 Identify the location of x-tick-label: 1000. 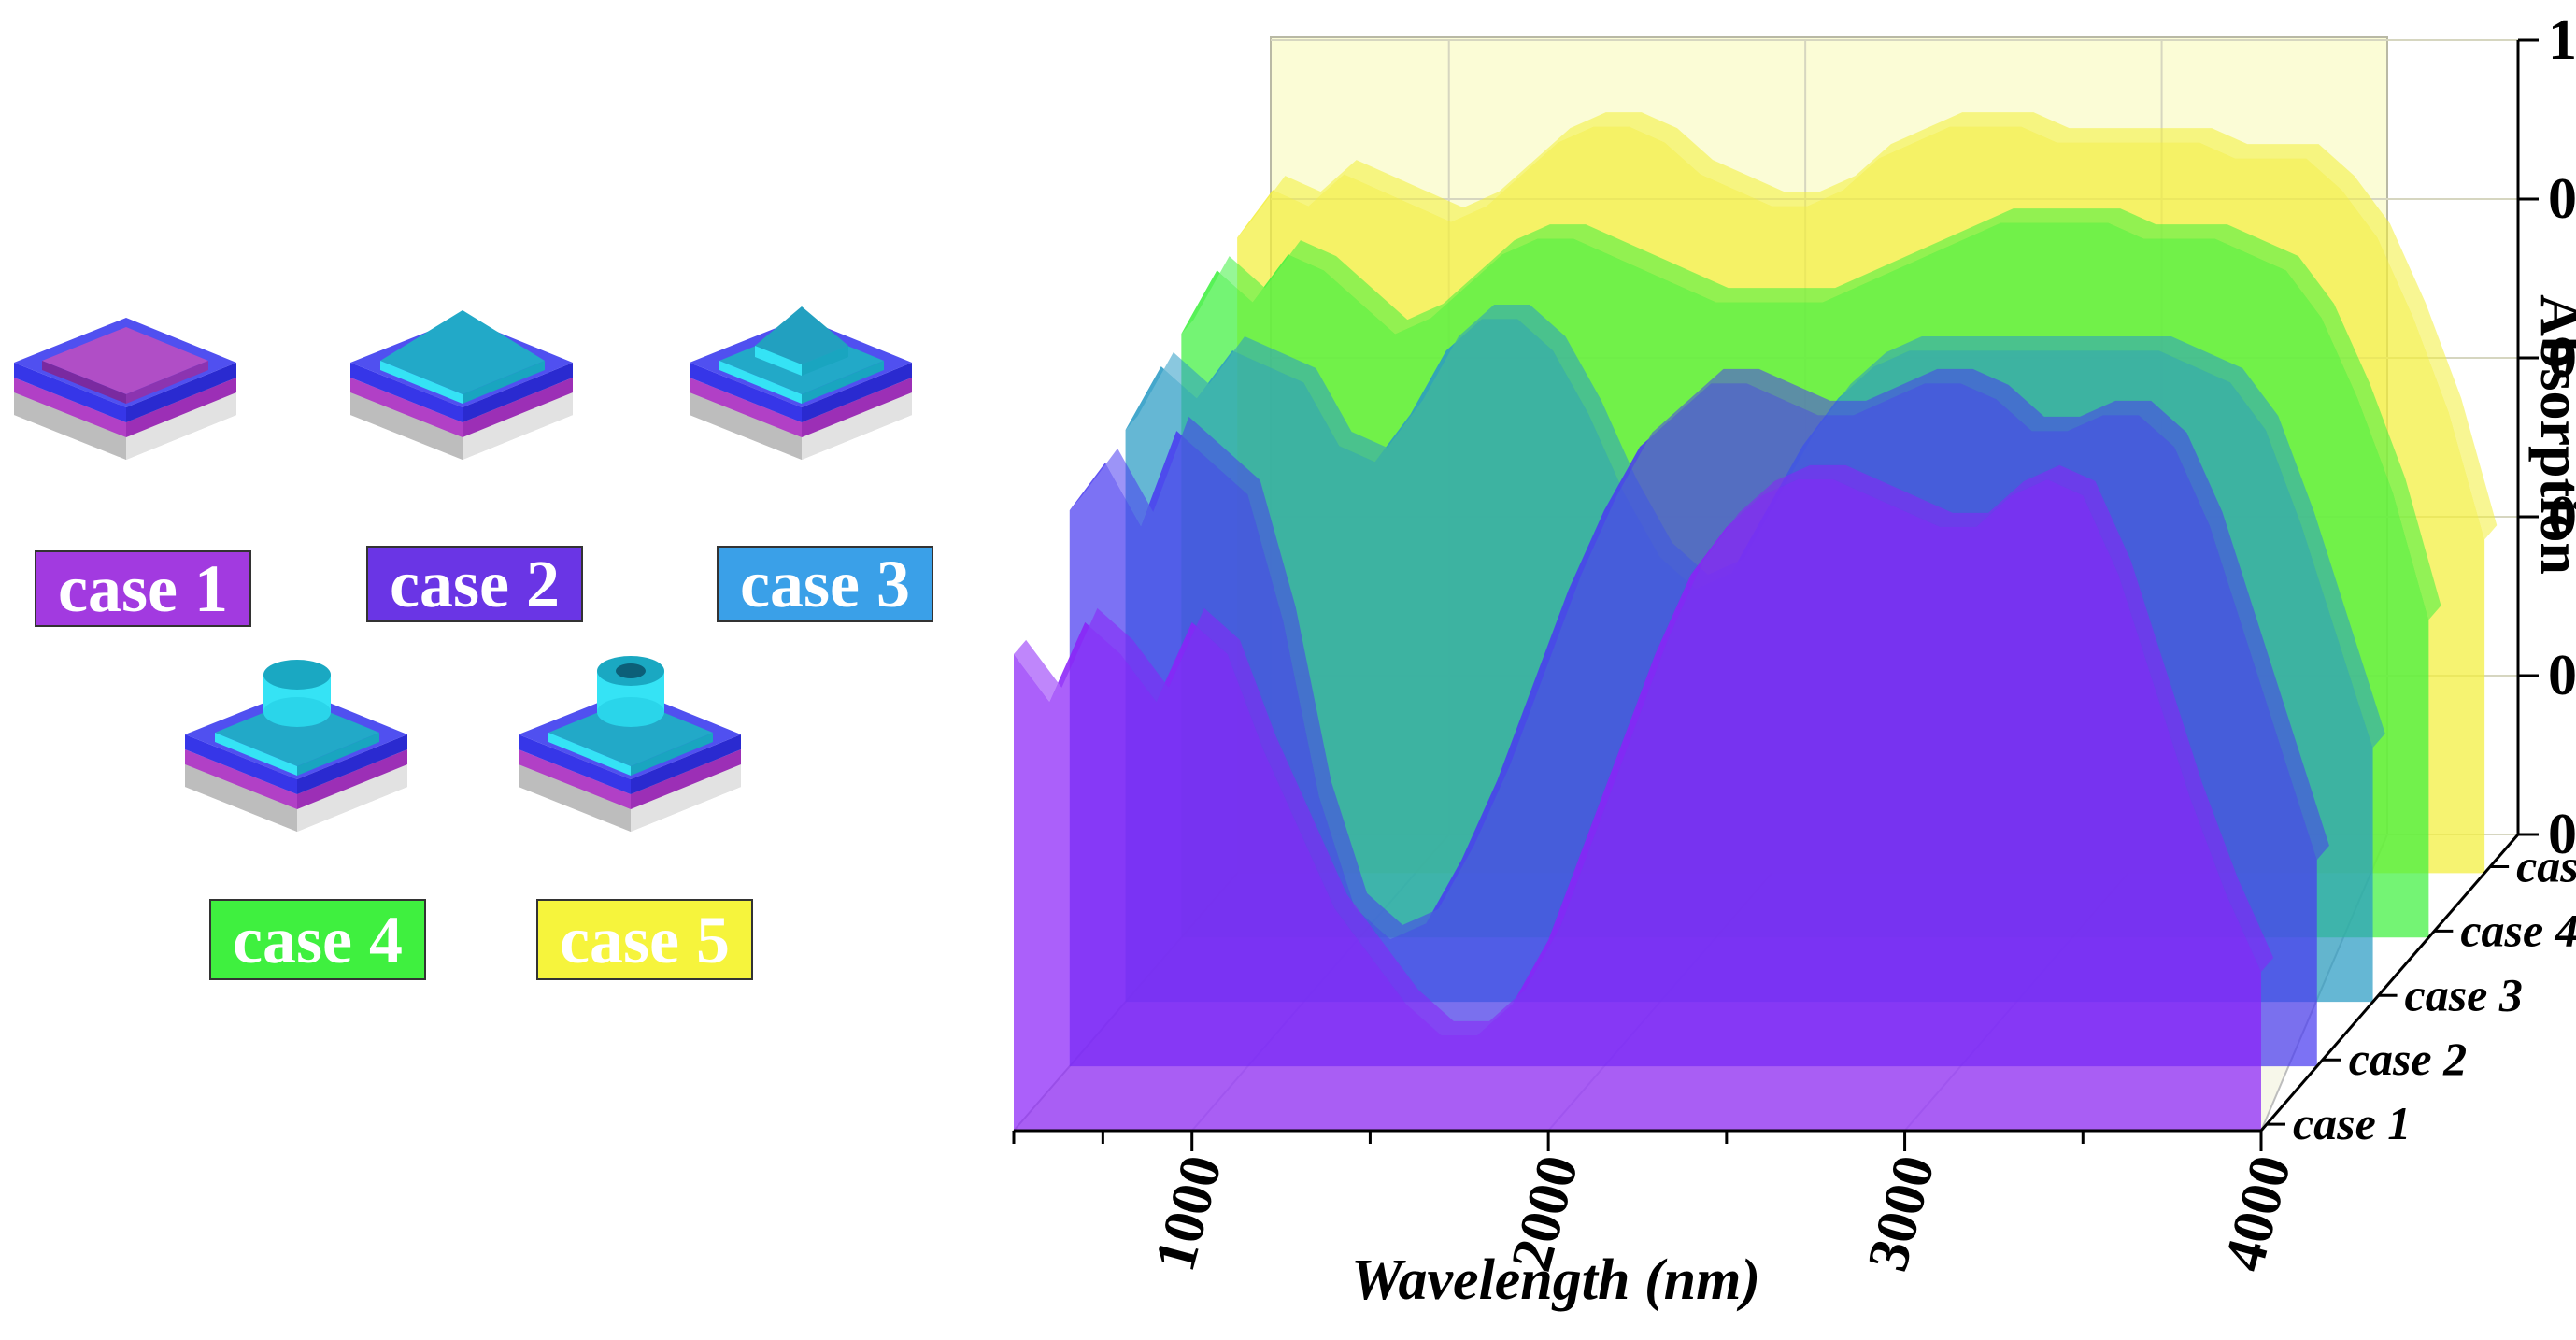
(1188, 1213).